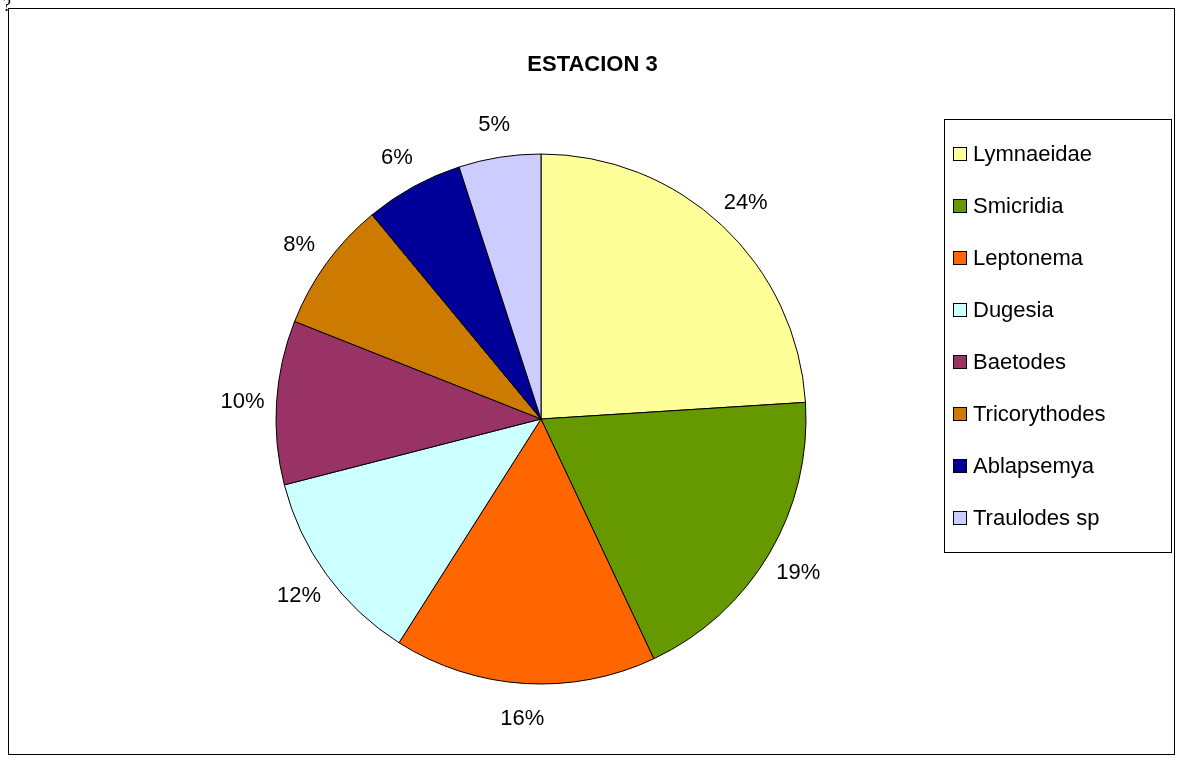  What do you see at coordinates (1018, 206) in the screenshot?
I see `legend-label: Smicridia` at bounding box center [1018, 206].